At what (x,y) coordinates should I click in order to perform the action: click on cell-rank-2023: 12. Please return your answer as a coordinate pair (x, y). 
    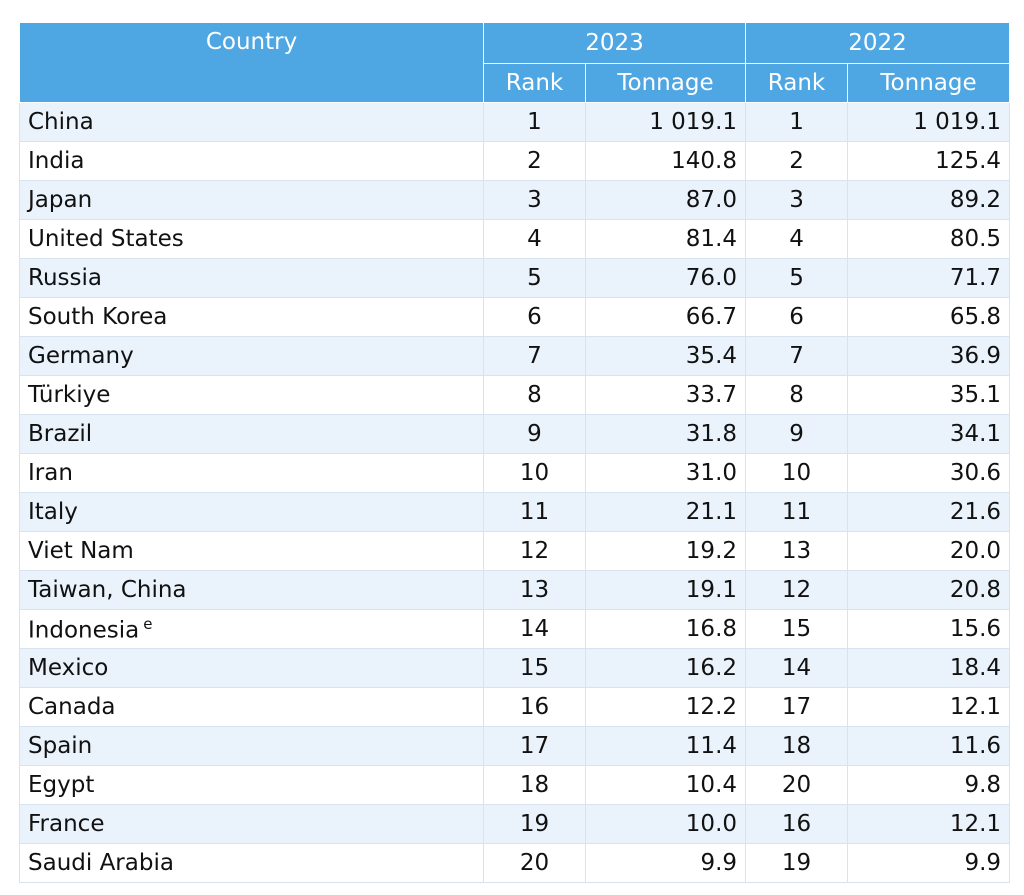
    Looking at the image, I should click on (534, 551).